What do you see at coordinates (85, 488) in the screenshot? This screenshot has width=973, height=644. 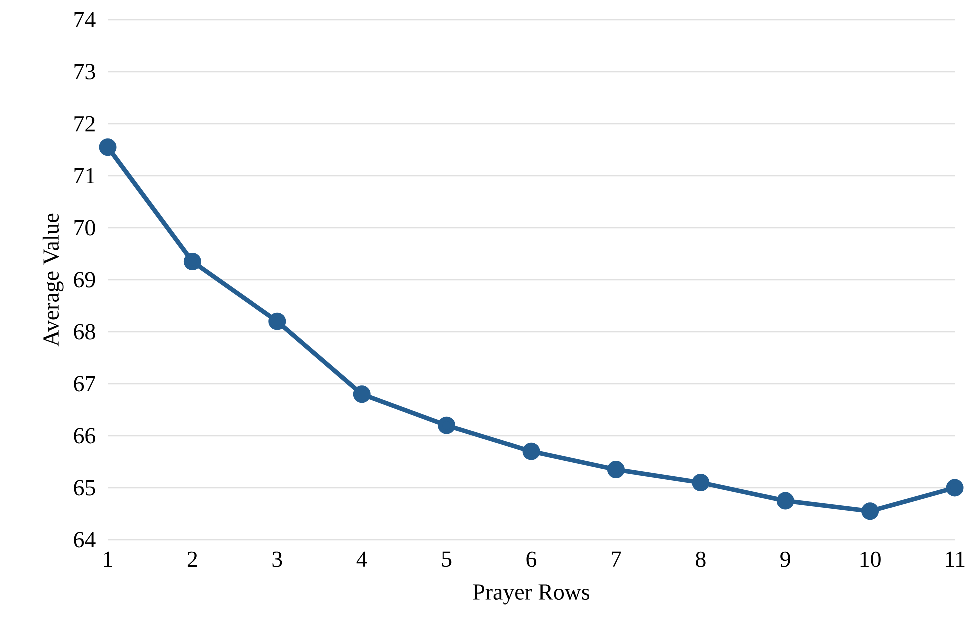 I see `y-tick-label: 65` at bounding box center [85, 488].